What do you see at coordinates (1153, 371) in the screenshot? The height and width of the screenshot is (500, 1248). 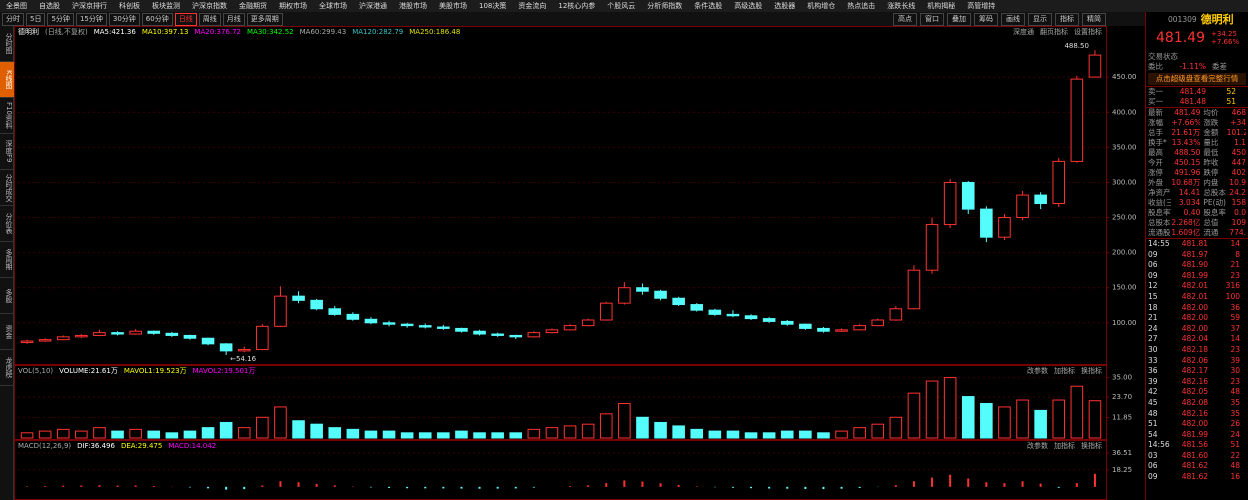 I see `tick-time: 36` at bounding box center [1153, 371].